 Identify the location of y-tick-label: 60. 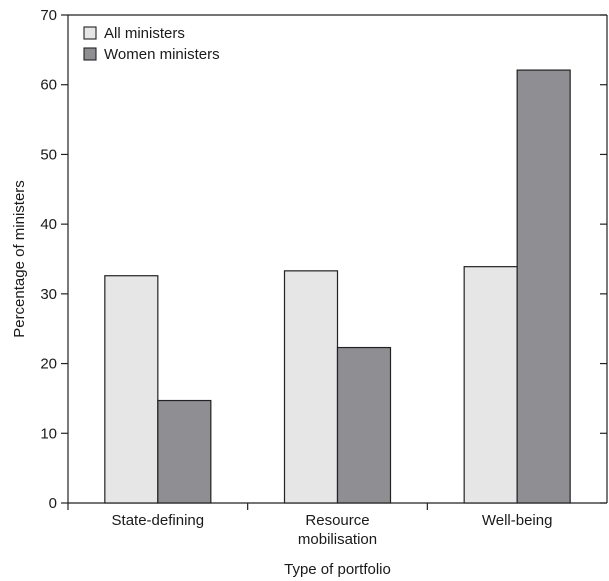
(48, 85).